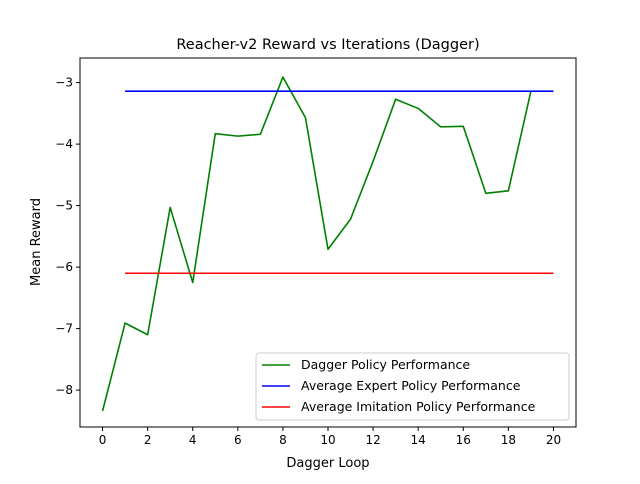  What do you see at coordinates (327, 440) in the screenshot?
I see `x-tick-label-5: 10` at bounding box center [327, 440].